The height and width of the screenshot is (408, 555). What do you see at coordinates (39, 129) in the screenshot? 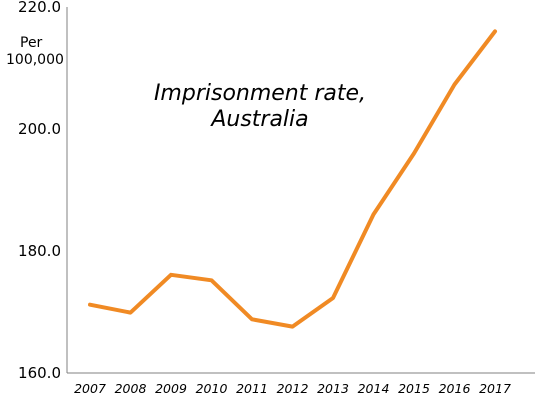
I see `y-tick-label: 200.0` at bounding box center [39, 129].